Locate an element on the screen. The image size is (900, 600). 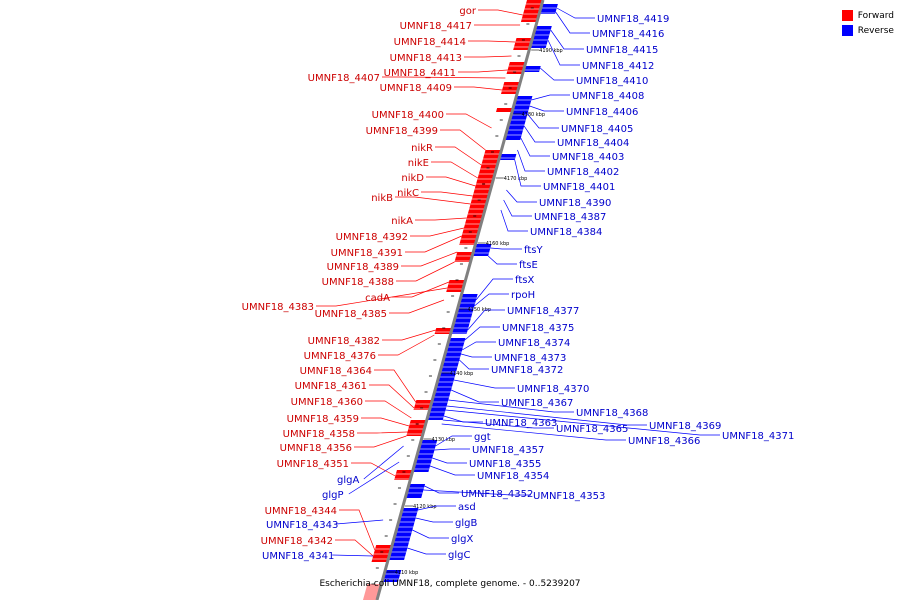
forward-label-umnf18-4414: UMNF18_4414 is located at coordinates (430, 42).